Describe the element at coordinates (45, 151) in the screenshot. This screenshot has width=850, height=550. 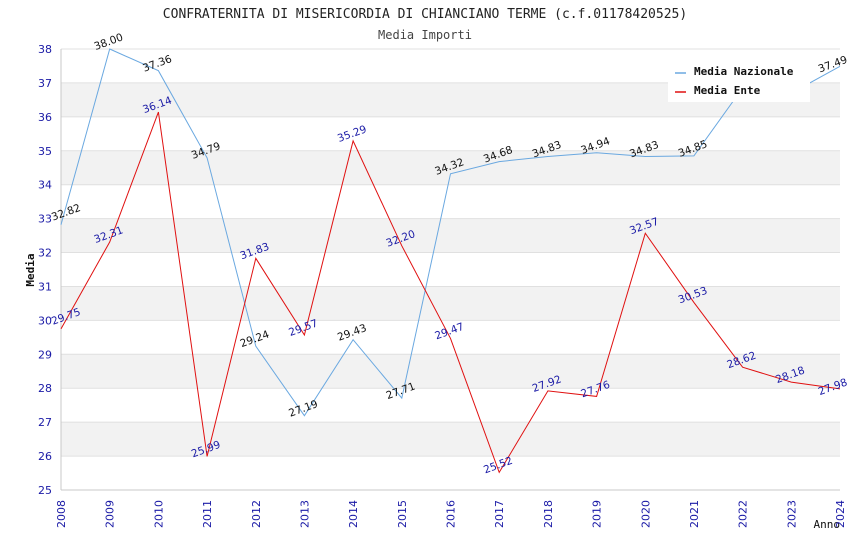
I see `y-tick-label: 35` at that location.